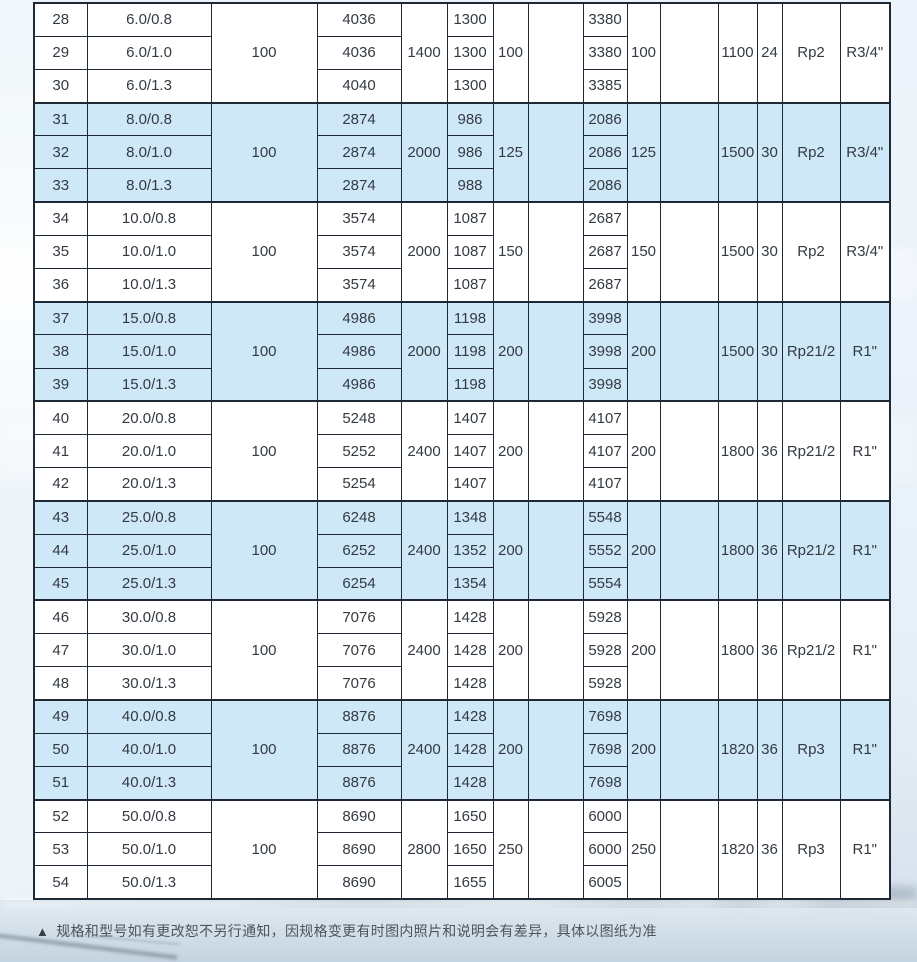 The image size is (917, 962). I want to click on table-row: 33 8.0/1.3 2874 988 2086, so click(461, 185).